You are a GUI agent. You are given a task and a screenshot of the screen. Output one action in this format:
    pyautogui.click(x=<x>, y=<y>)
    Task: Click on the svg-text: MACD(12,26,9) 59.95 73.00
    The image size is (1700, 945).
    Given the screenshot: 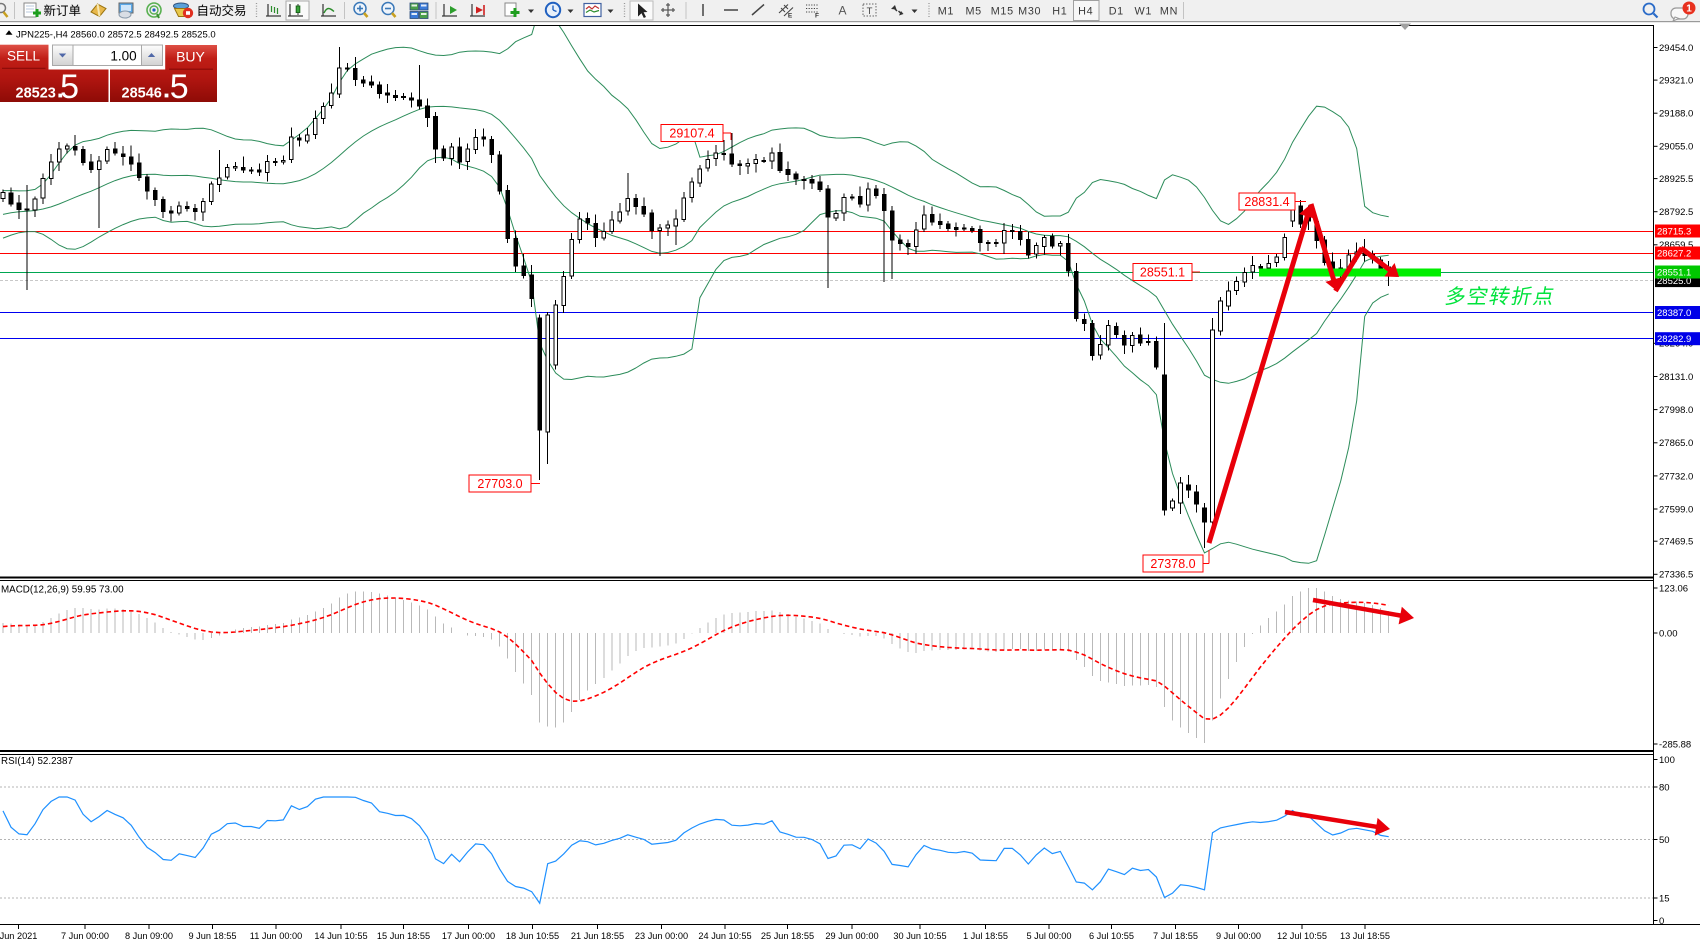 What is the action you would take?
    pyautogui.click(x=62, y=590)
    